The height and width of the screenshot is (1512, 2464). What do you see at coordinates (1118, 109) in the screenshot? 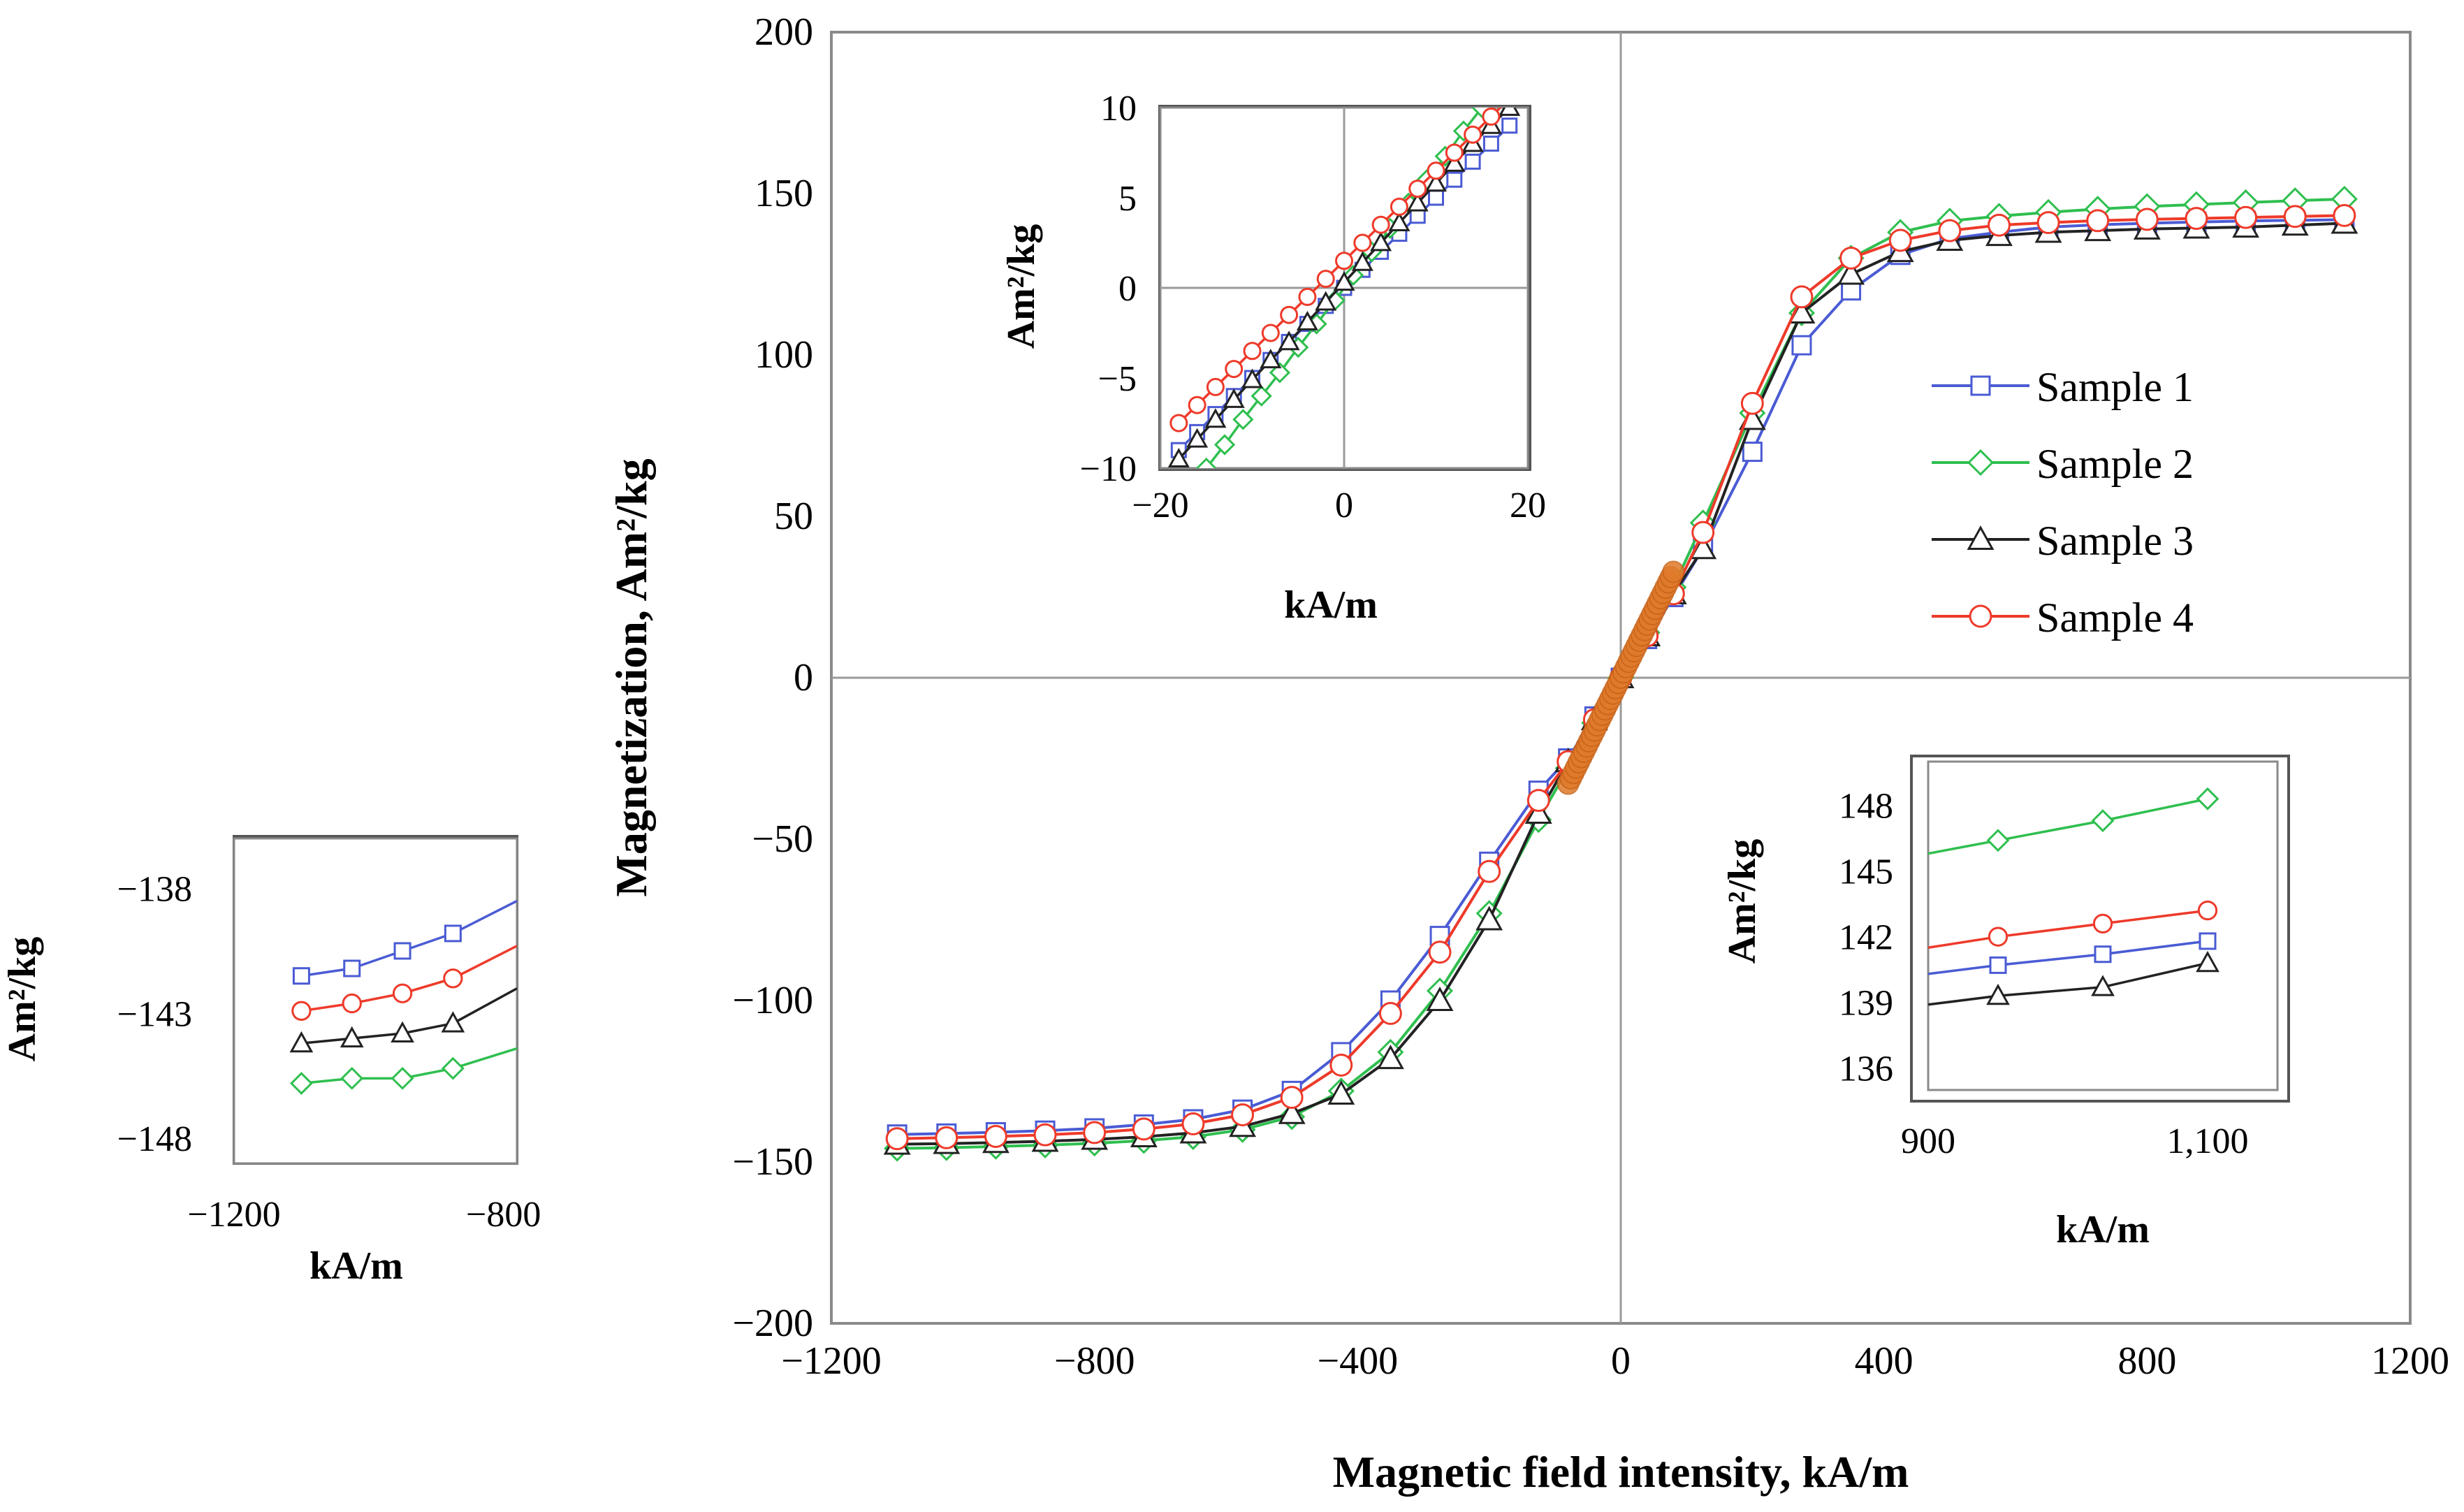
I see `inset_center-y-tick-label: 10` at bounding box center [1118, 109].